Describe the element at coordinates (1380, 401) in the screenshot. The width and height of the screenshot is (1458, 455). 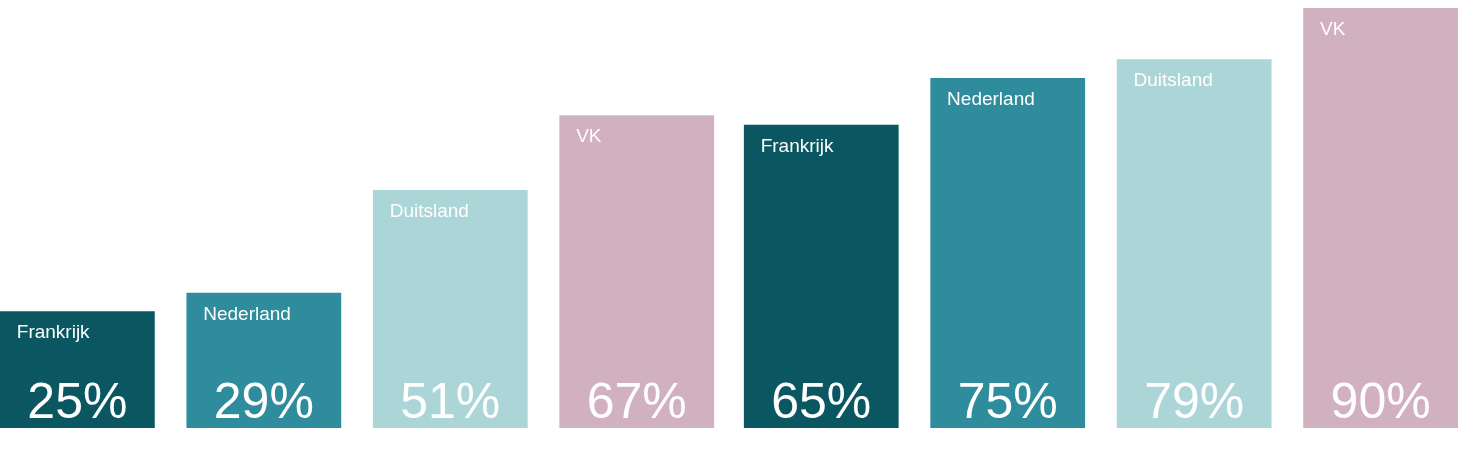
I see `data-label: 90%` at that location.